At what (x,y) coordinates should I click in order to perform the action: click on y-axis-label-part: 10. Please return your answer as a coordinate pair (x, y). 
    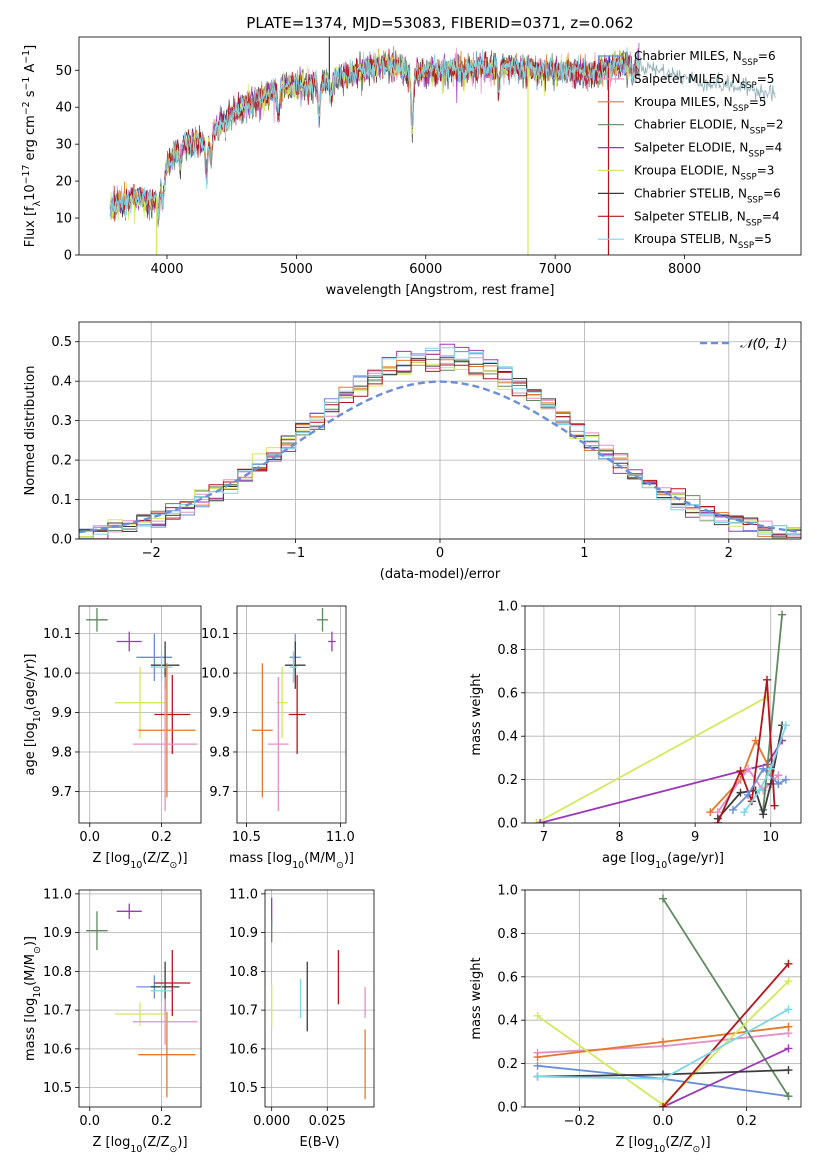
    Looking at the image, I should click on (37, 992).